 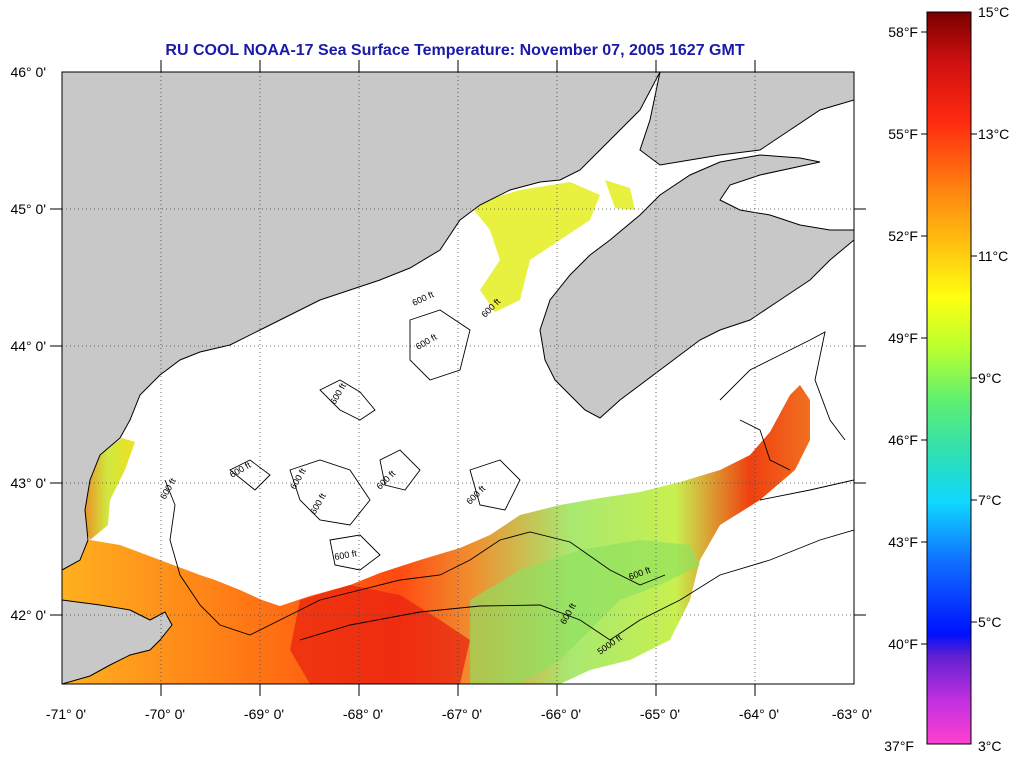 What do you see at coordinates (28, 209) in the screenshot?
I see `lat-tick-label: 45° 0'` at bounding box center [28, 209].